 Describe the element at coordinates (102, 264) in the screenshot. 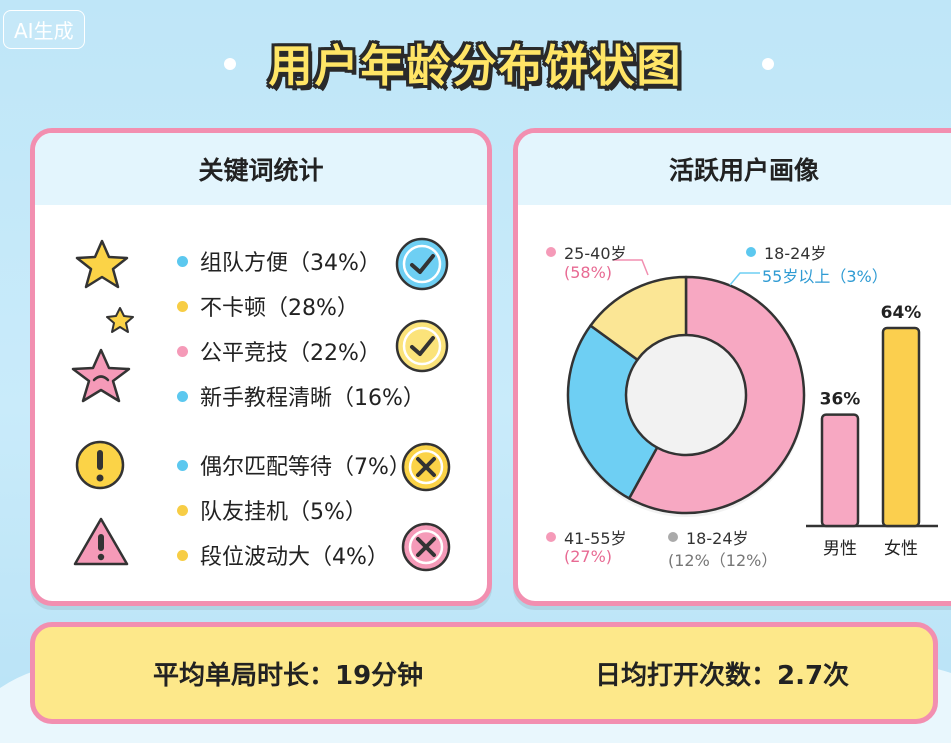

I see `star-icon` at that location.